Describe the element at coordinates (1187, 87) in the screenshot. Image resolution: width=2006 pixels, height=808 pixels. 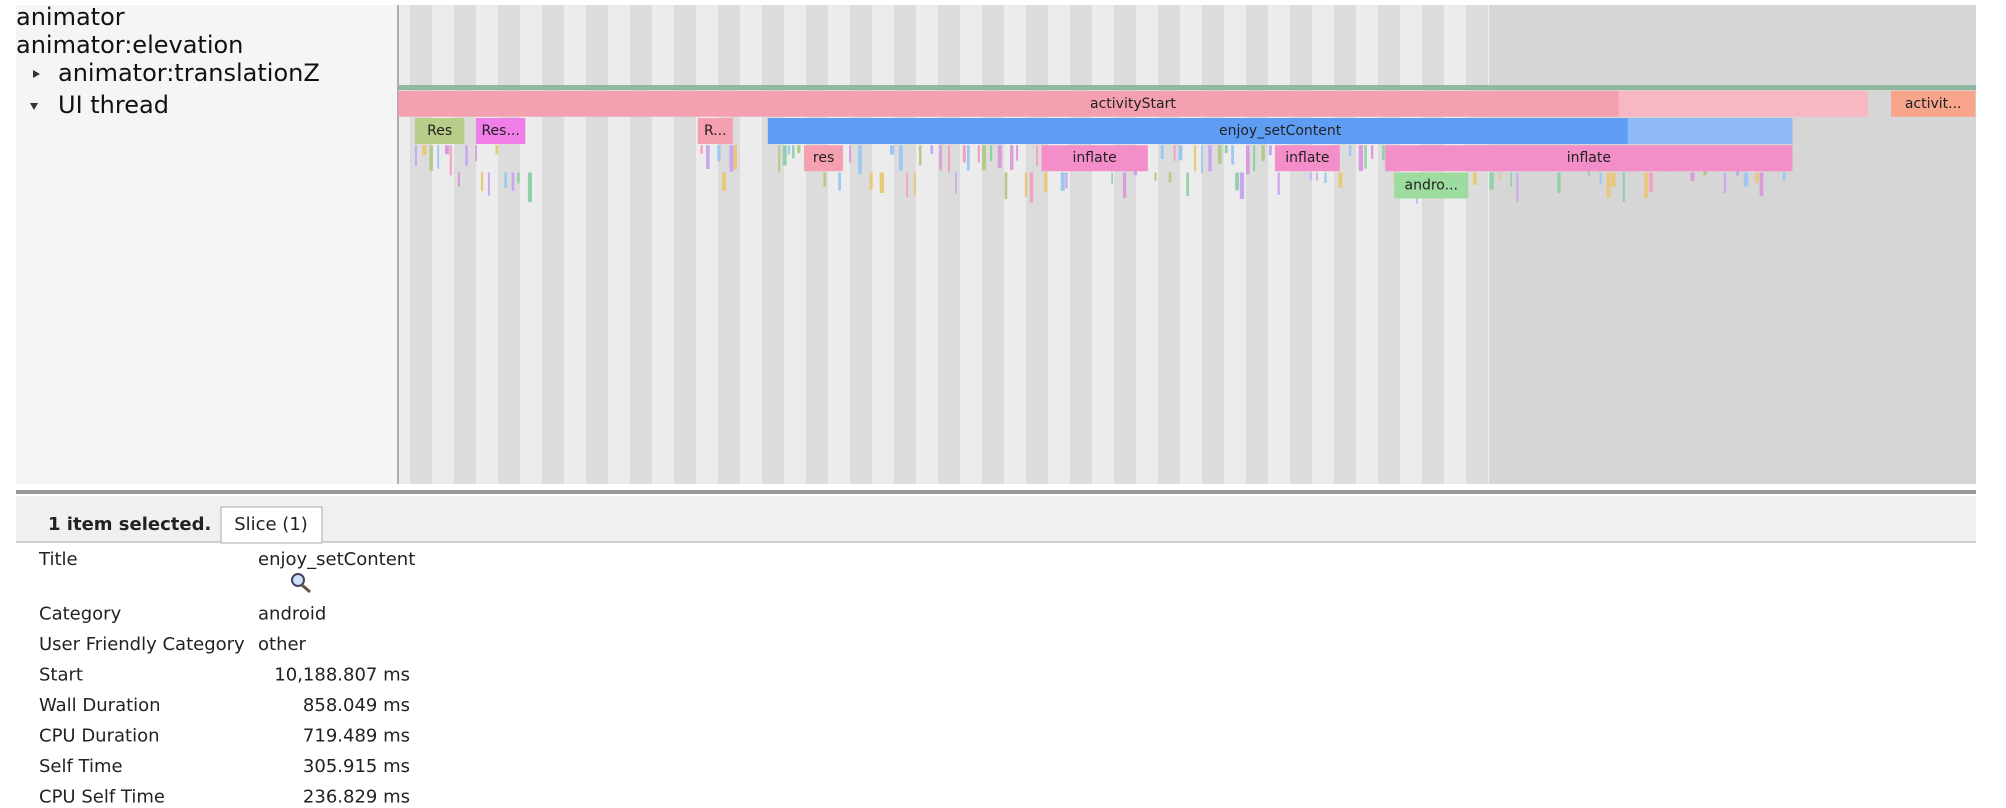
I see `counter-strip` at that location.